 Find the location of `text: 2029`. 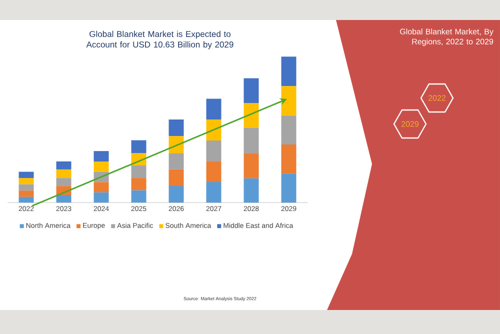

text: 2029 is located at coordinates (410, 124).